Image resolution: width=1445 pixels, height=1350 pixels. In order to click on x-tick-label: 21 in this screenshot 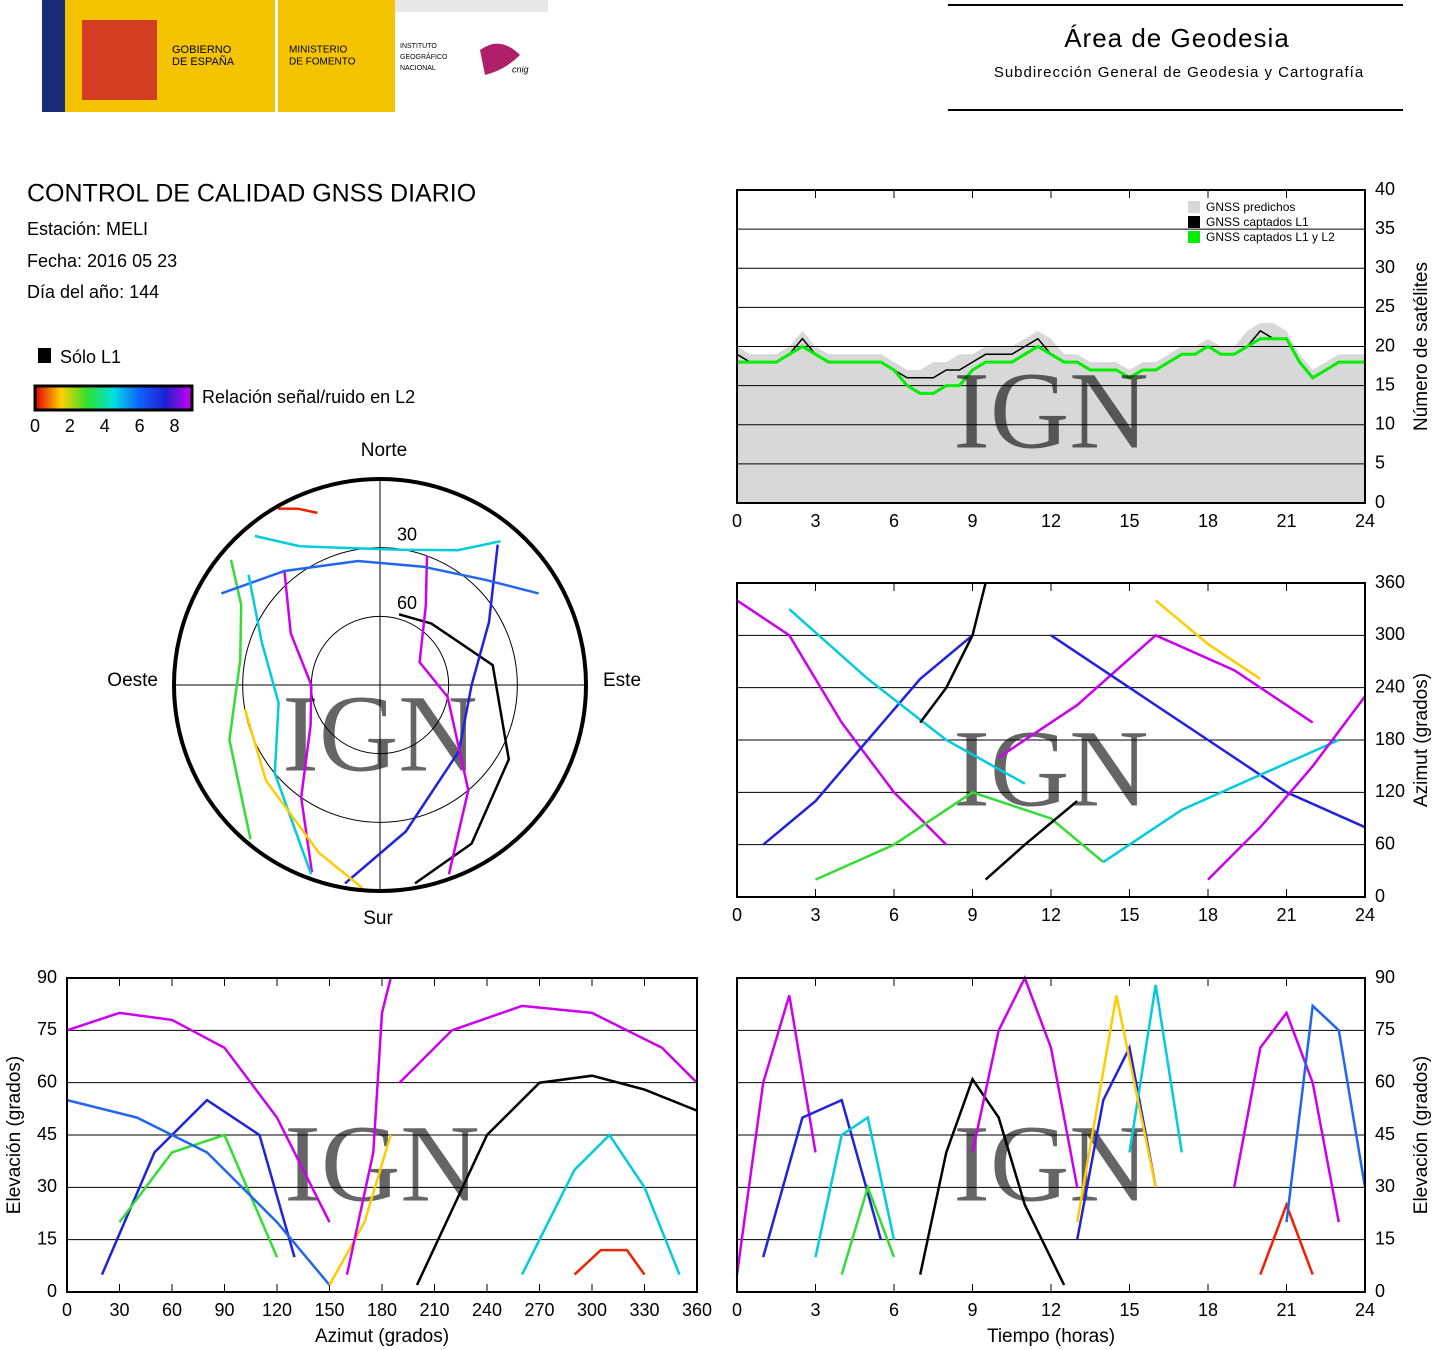, I will do `click(1286, 1310)`.